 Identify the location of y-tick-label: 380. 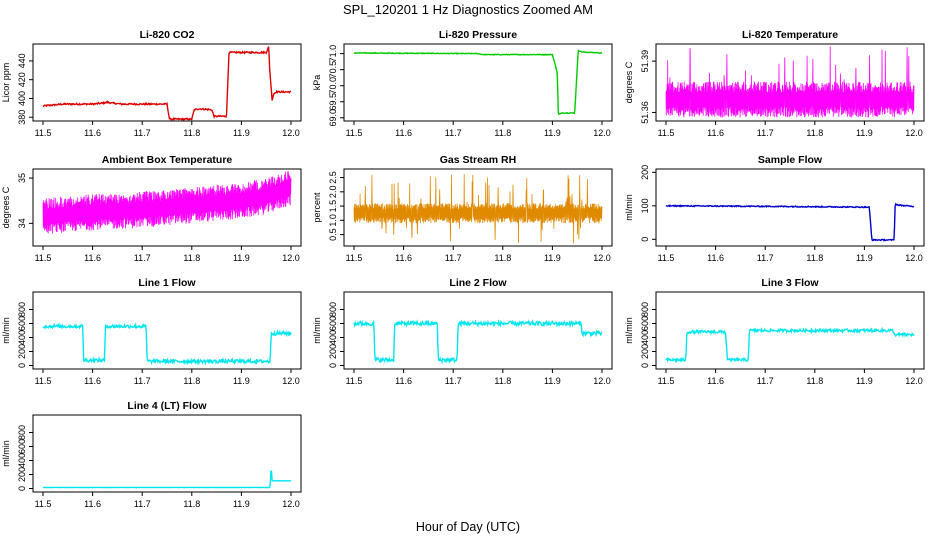
(22, 117).